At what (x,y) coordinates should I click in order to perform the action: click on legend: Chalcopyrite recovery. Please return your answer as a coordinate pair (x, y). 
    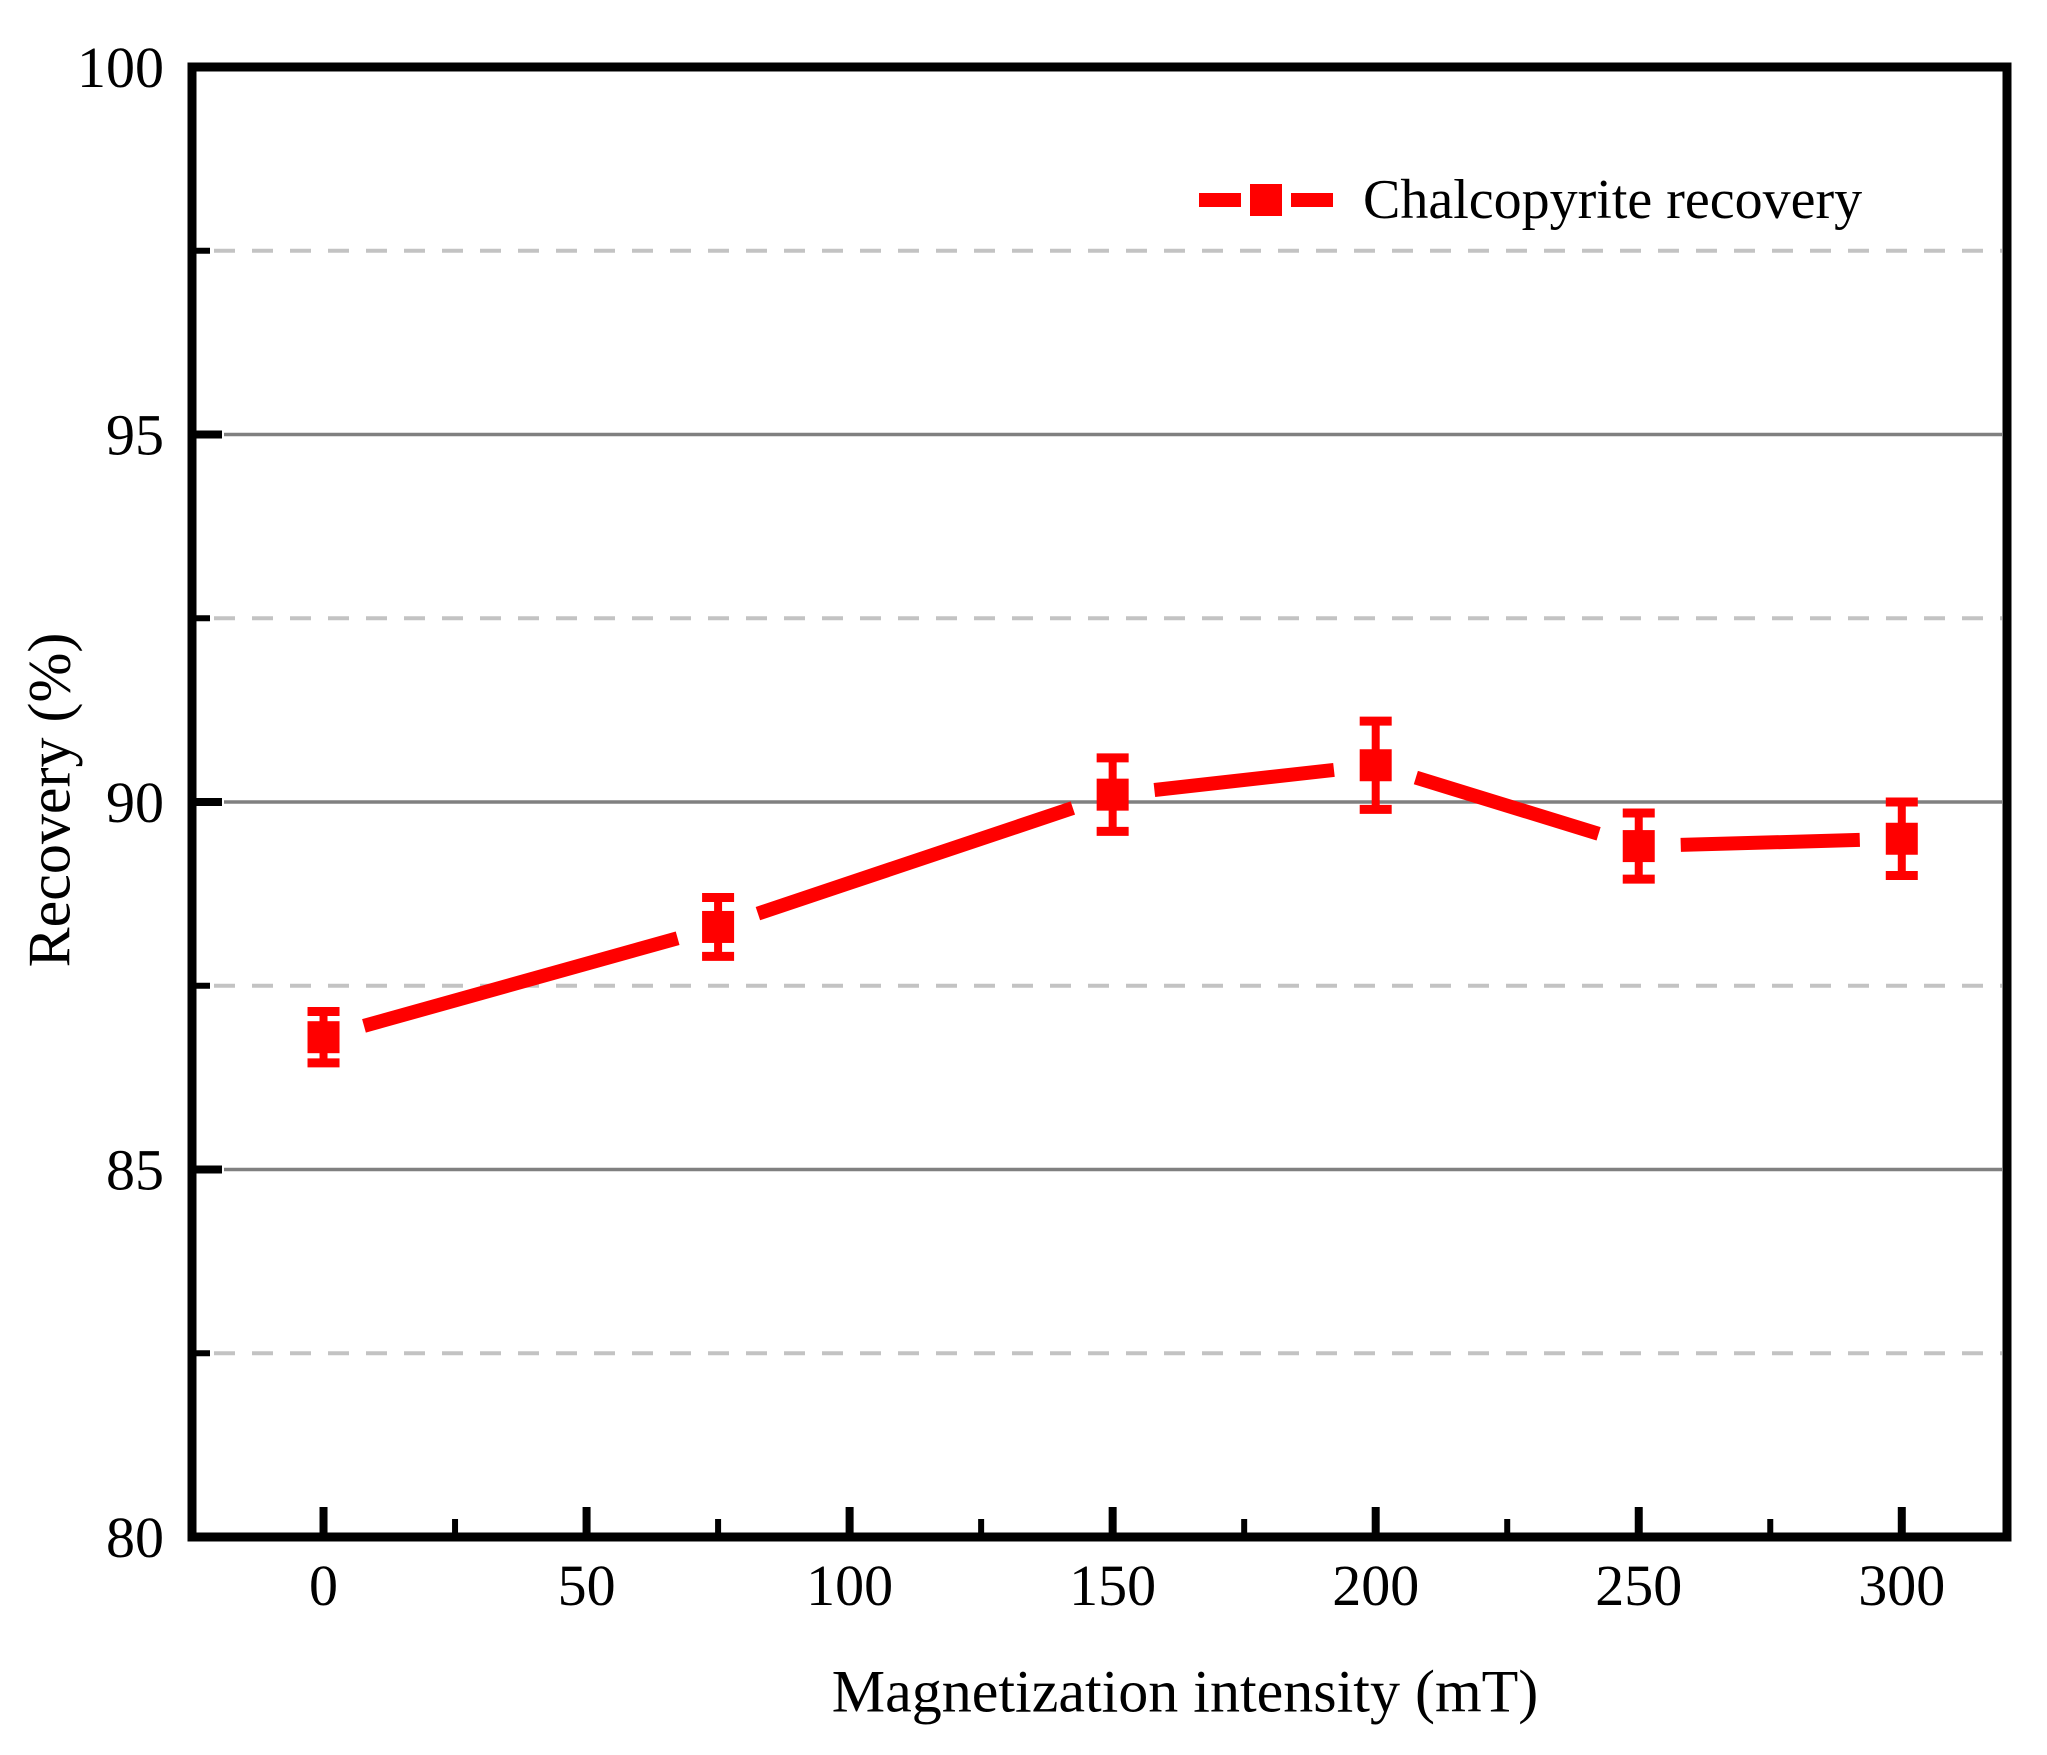
    Looking at the image, I should click on (1530, 200).